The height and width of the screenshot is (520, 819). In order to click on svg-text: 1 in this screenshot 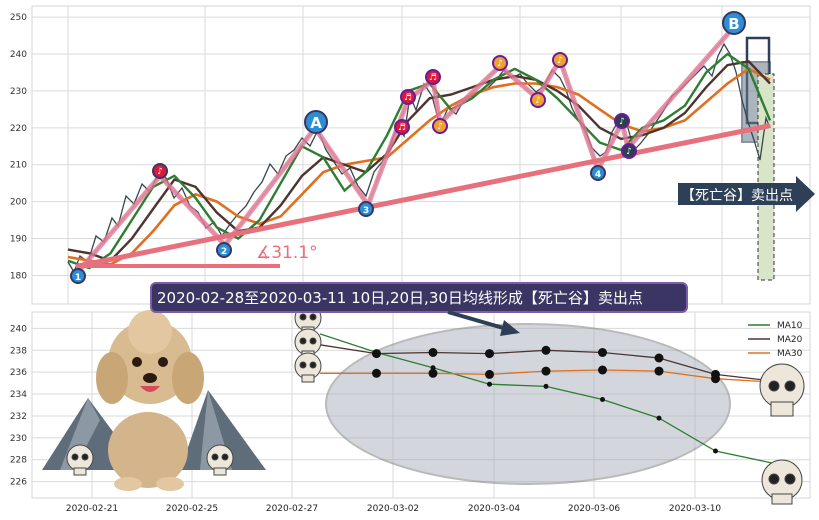, I will do `click(78, 278)`.